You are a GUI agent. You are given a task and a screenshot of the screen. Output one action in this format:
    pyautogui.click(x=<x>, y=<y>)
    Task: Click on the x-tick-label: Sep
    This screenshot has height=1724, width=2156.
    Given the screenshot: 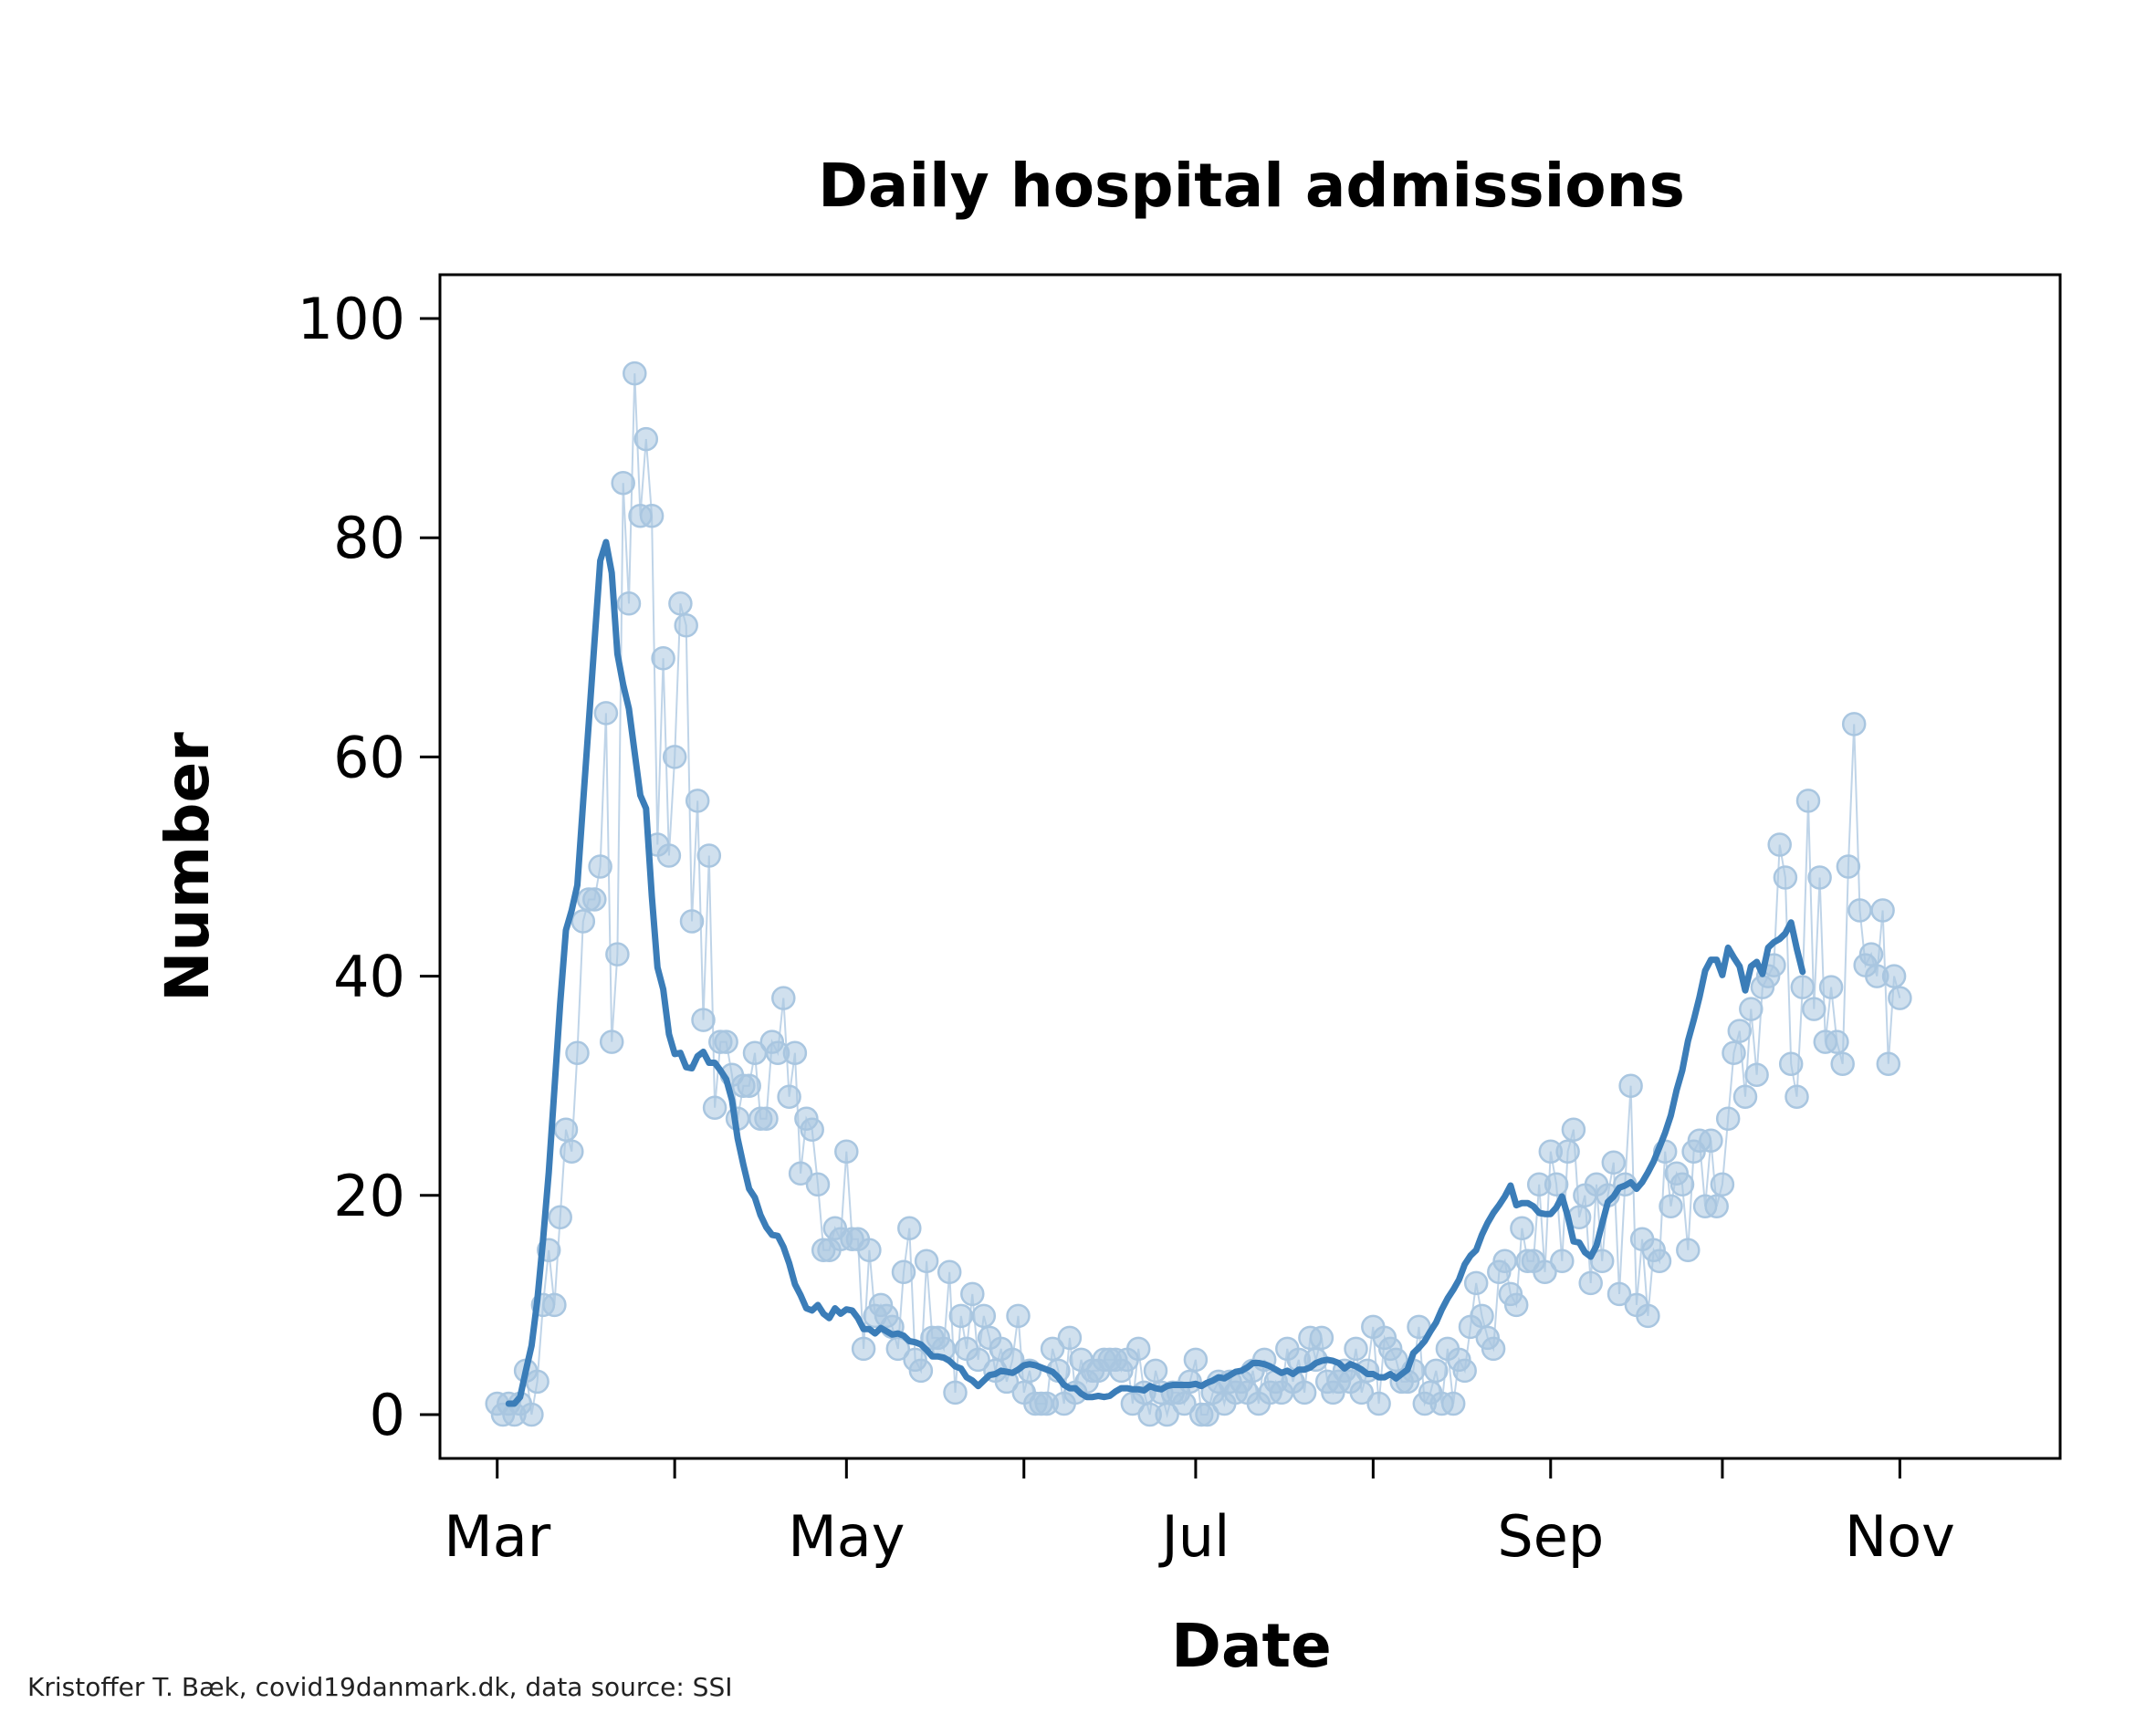 What is the action you would take?
    pyautogui.click(x=1551, y=1537)
    